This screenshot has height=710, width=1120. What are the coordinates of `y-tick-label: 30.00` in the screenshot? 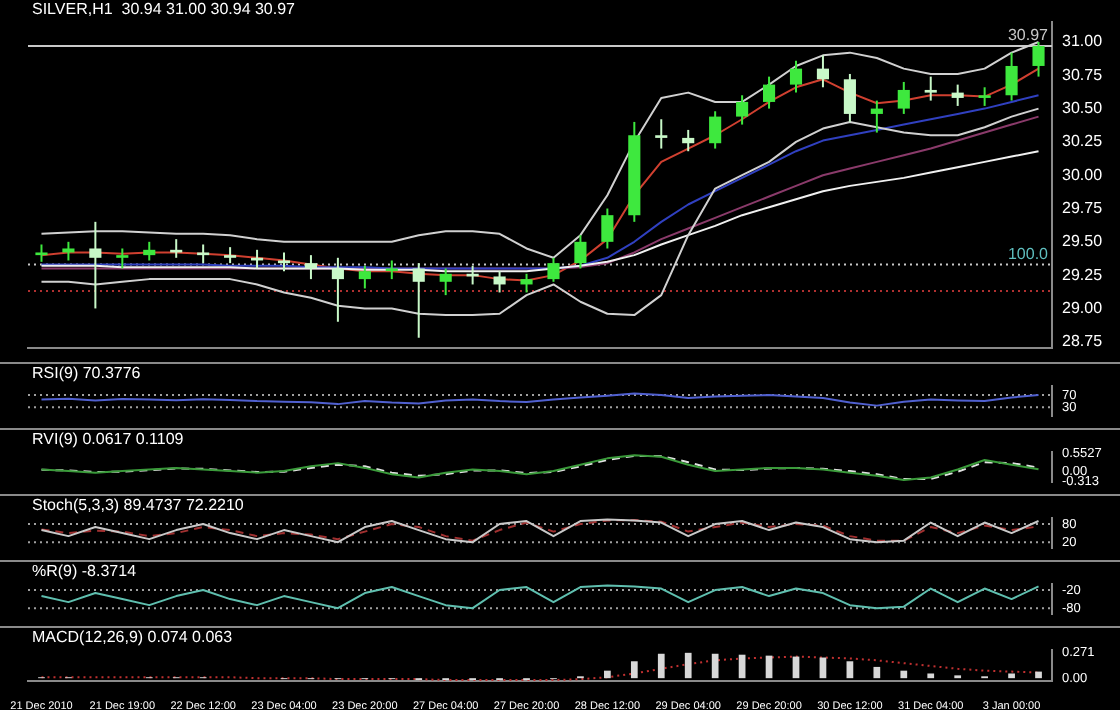 It's located at (1083, 174).